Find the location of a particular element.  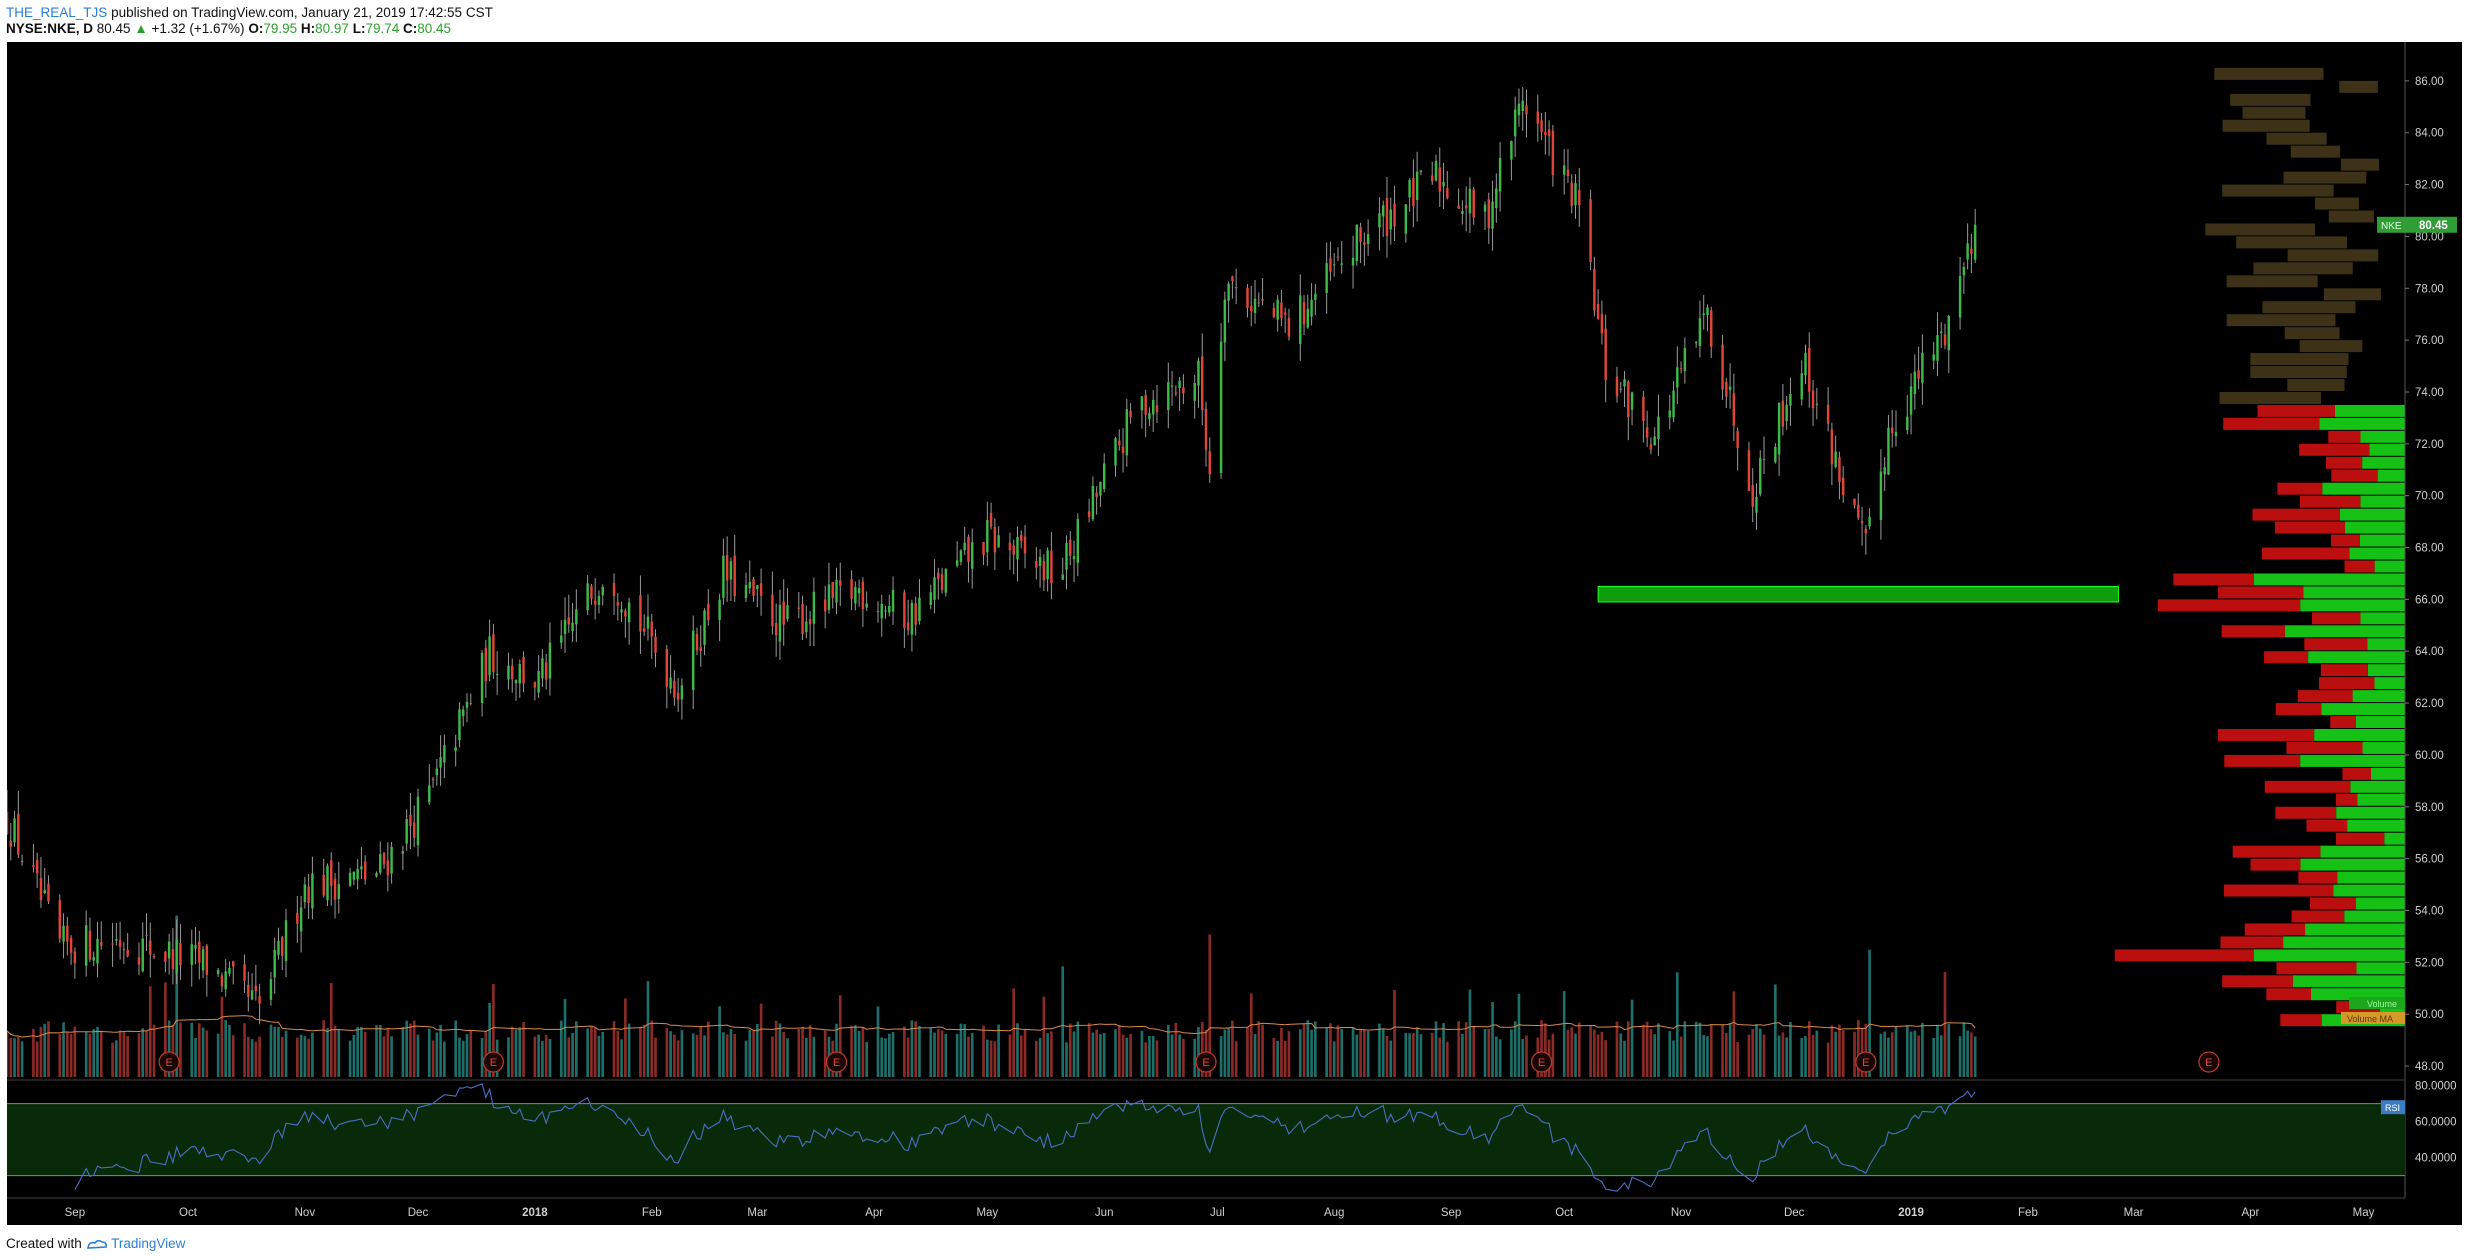

price-tick-label: 52.00 is located at coordinates (2429, 963).